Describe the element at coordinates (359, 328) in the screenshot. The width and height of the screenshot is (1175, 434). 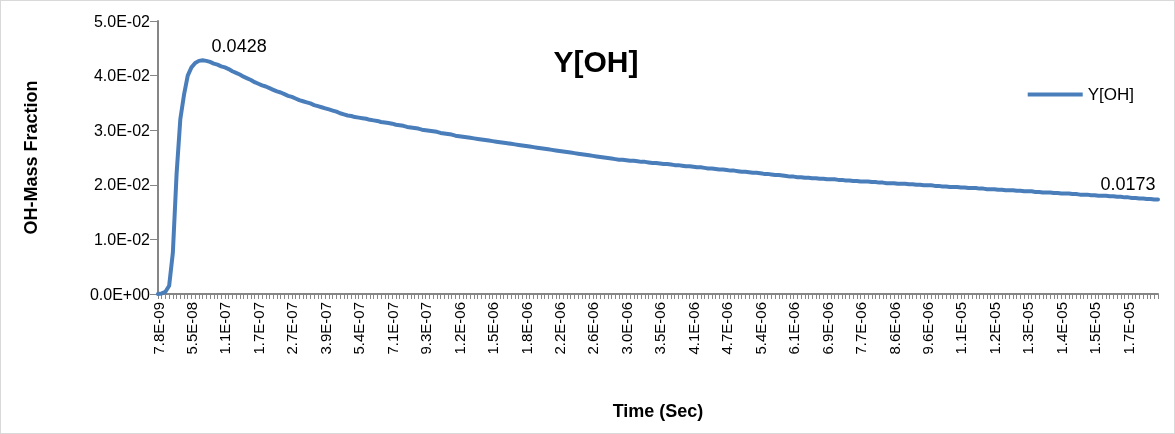
I see `x-tick-label: 5.4E-07` at that location.